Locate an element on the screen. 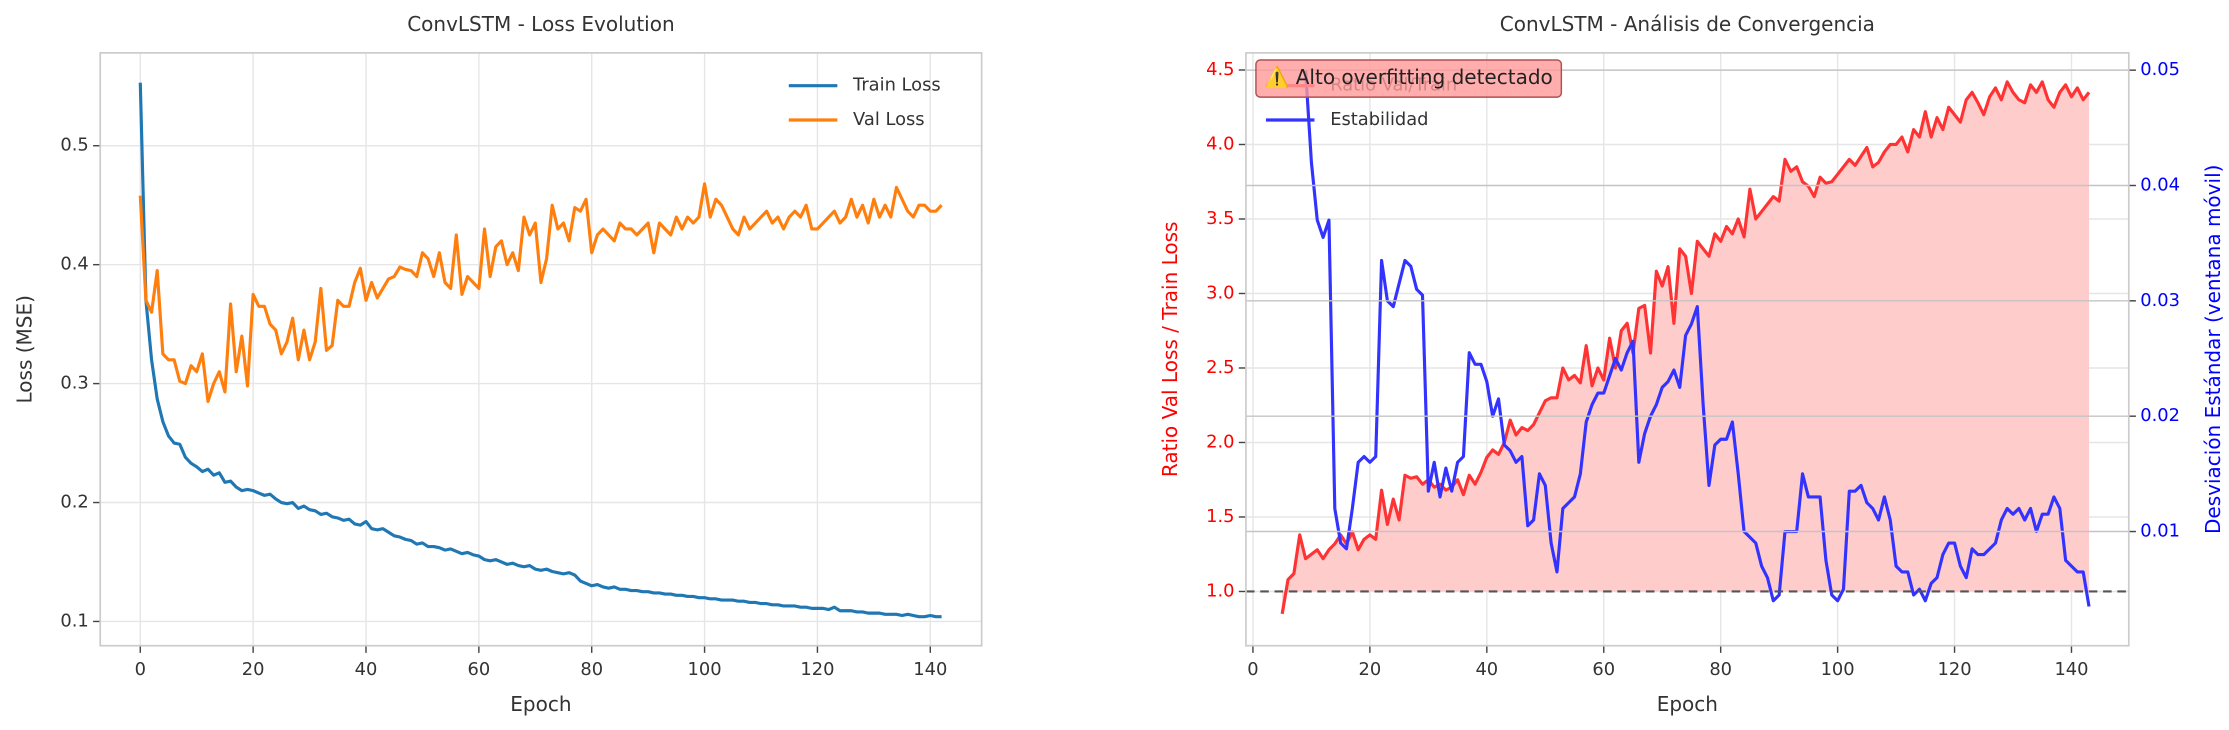  y2-tick-label: 0.04 is located at coordinates (2160, 185).